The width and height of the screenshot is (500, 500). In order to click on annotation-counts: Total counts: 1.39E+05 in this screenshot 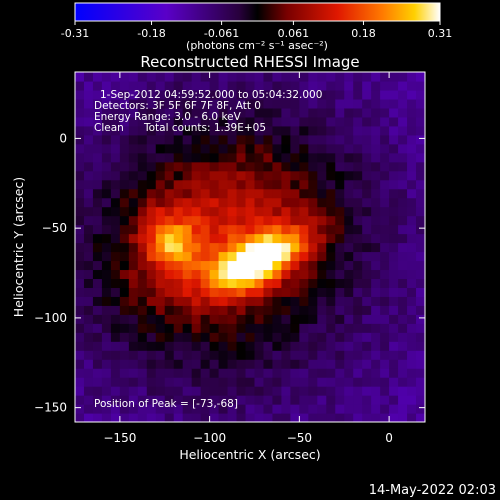, I will do `click(204, 128)`.